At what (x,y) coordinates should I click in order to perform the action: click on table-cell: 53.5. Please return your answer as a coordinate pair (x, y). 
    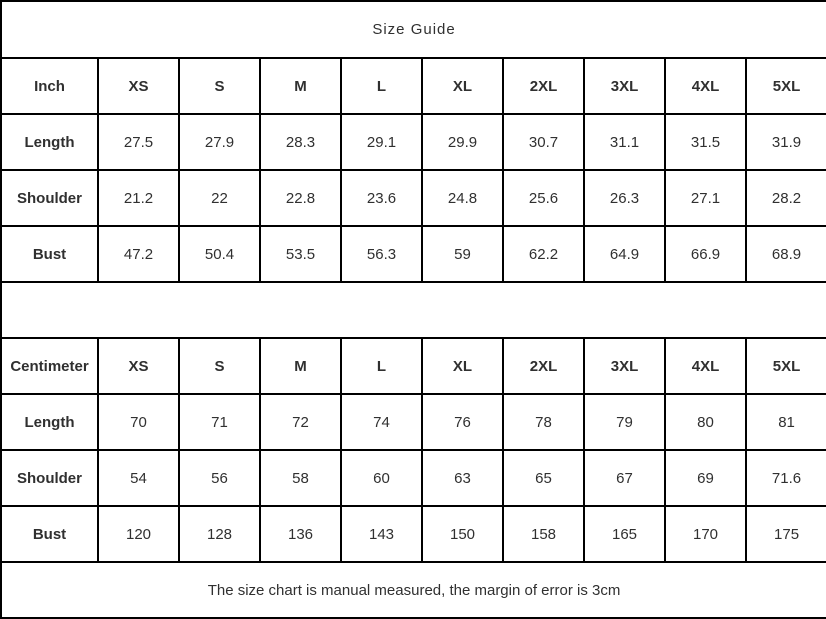
    Looking at the image, I should click on (300, 254).